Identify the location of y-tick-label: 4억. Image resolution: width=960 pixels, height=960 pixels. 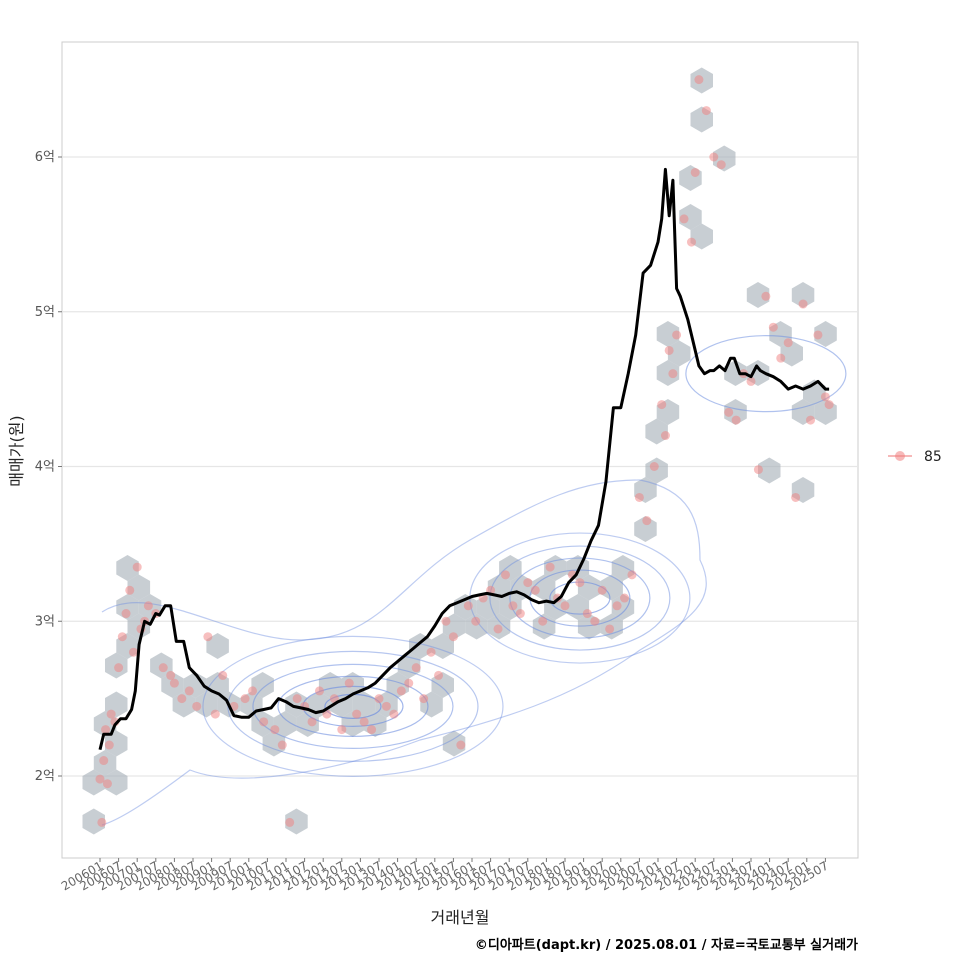
(45, 467).